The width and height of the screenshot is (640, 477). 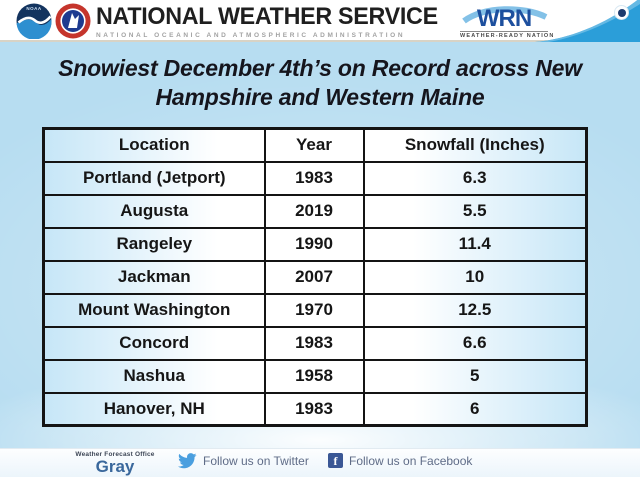 I want to click on table-row: Nashua 1958 5, so click(x=315, y=376).